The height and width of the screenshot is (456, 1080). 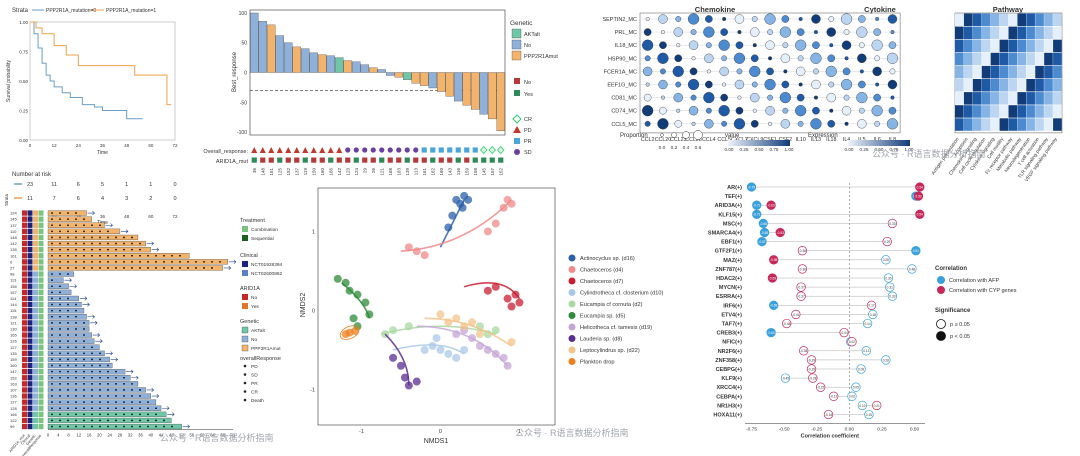 I want to click on heatmap-proportion-key, so click(x=662, y=135).